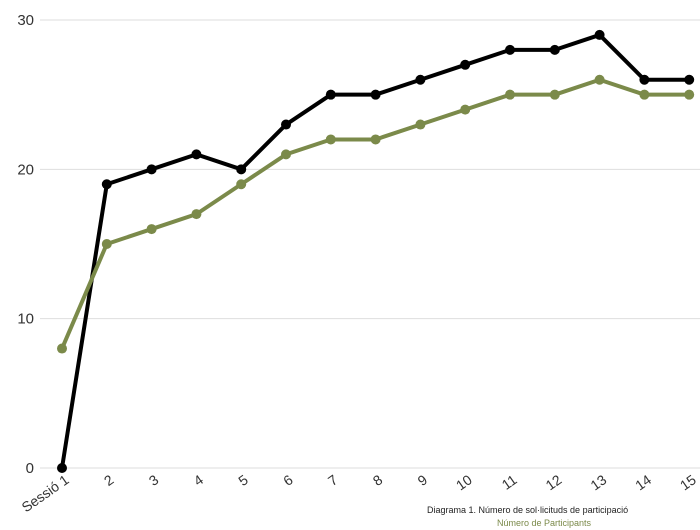  What do you see at coordinates (333, 480) in the screenshot?
I see `x-tick-label: 7` at bounding box center [333, 480].